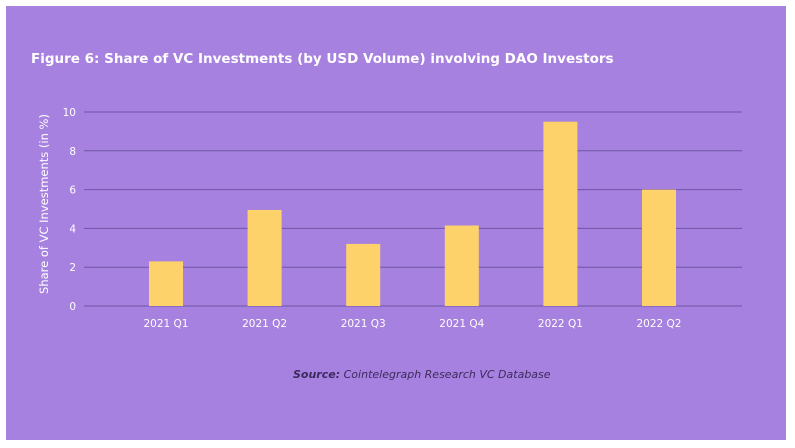  What do you see at coordinates (461, 265) in the screenshot?
I see `bar-2021-q4` at bounding box center [461, 265].